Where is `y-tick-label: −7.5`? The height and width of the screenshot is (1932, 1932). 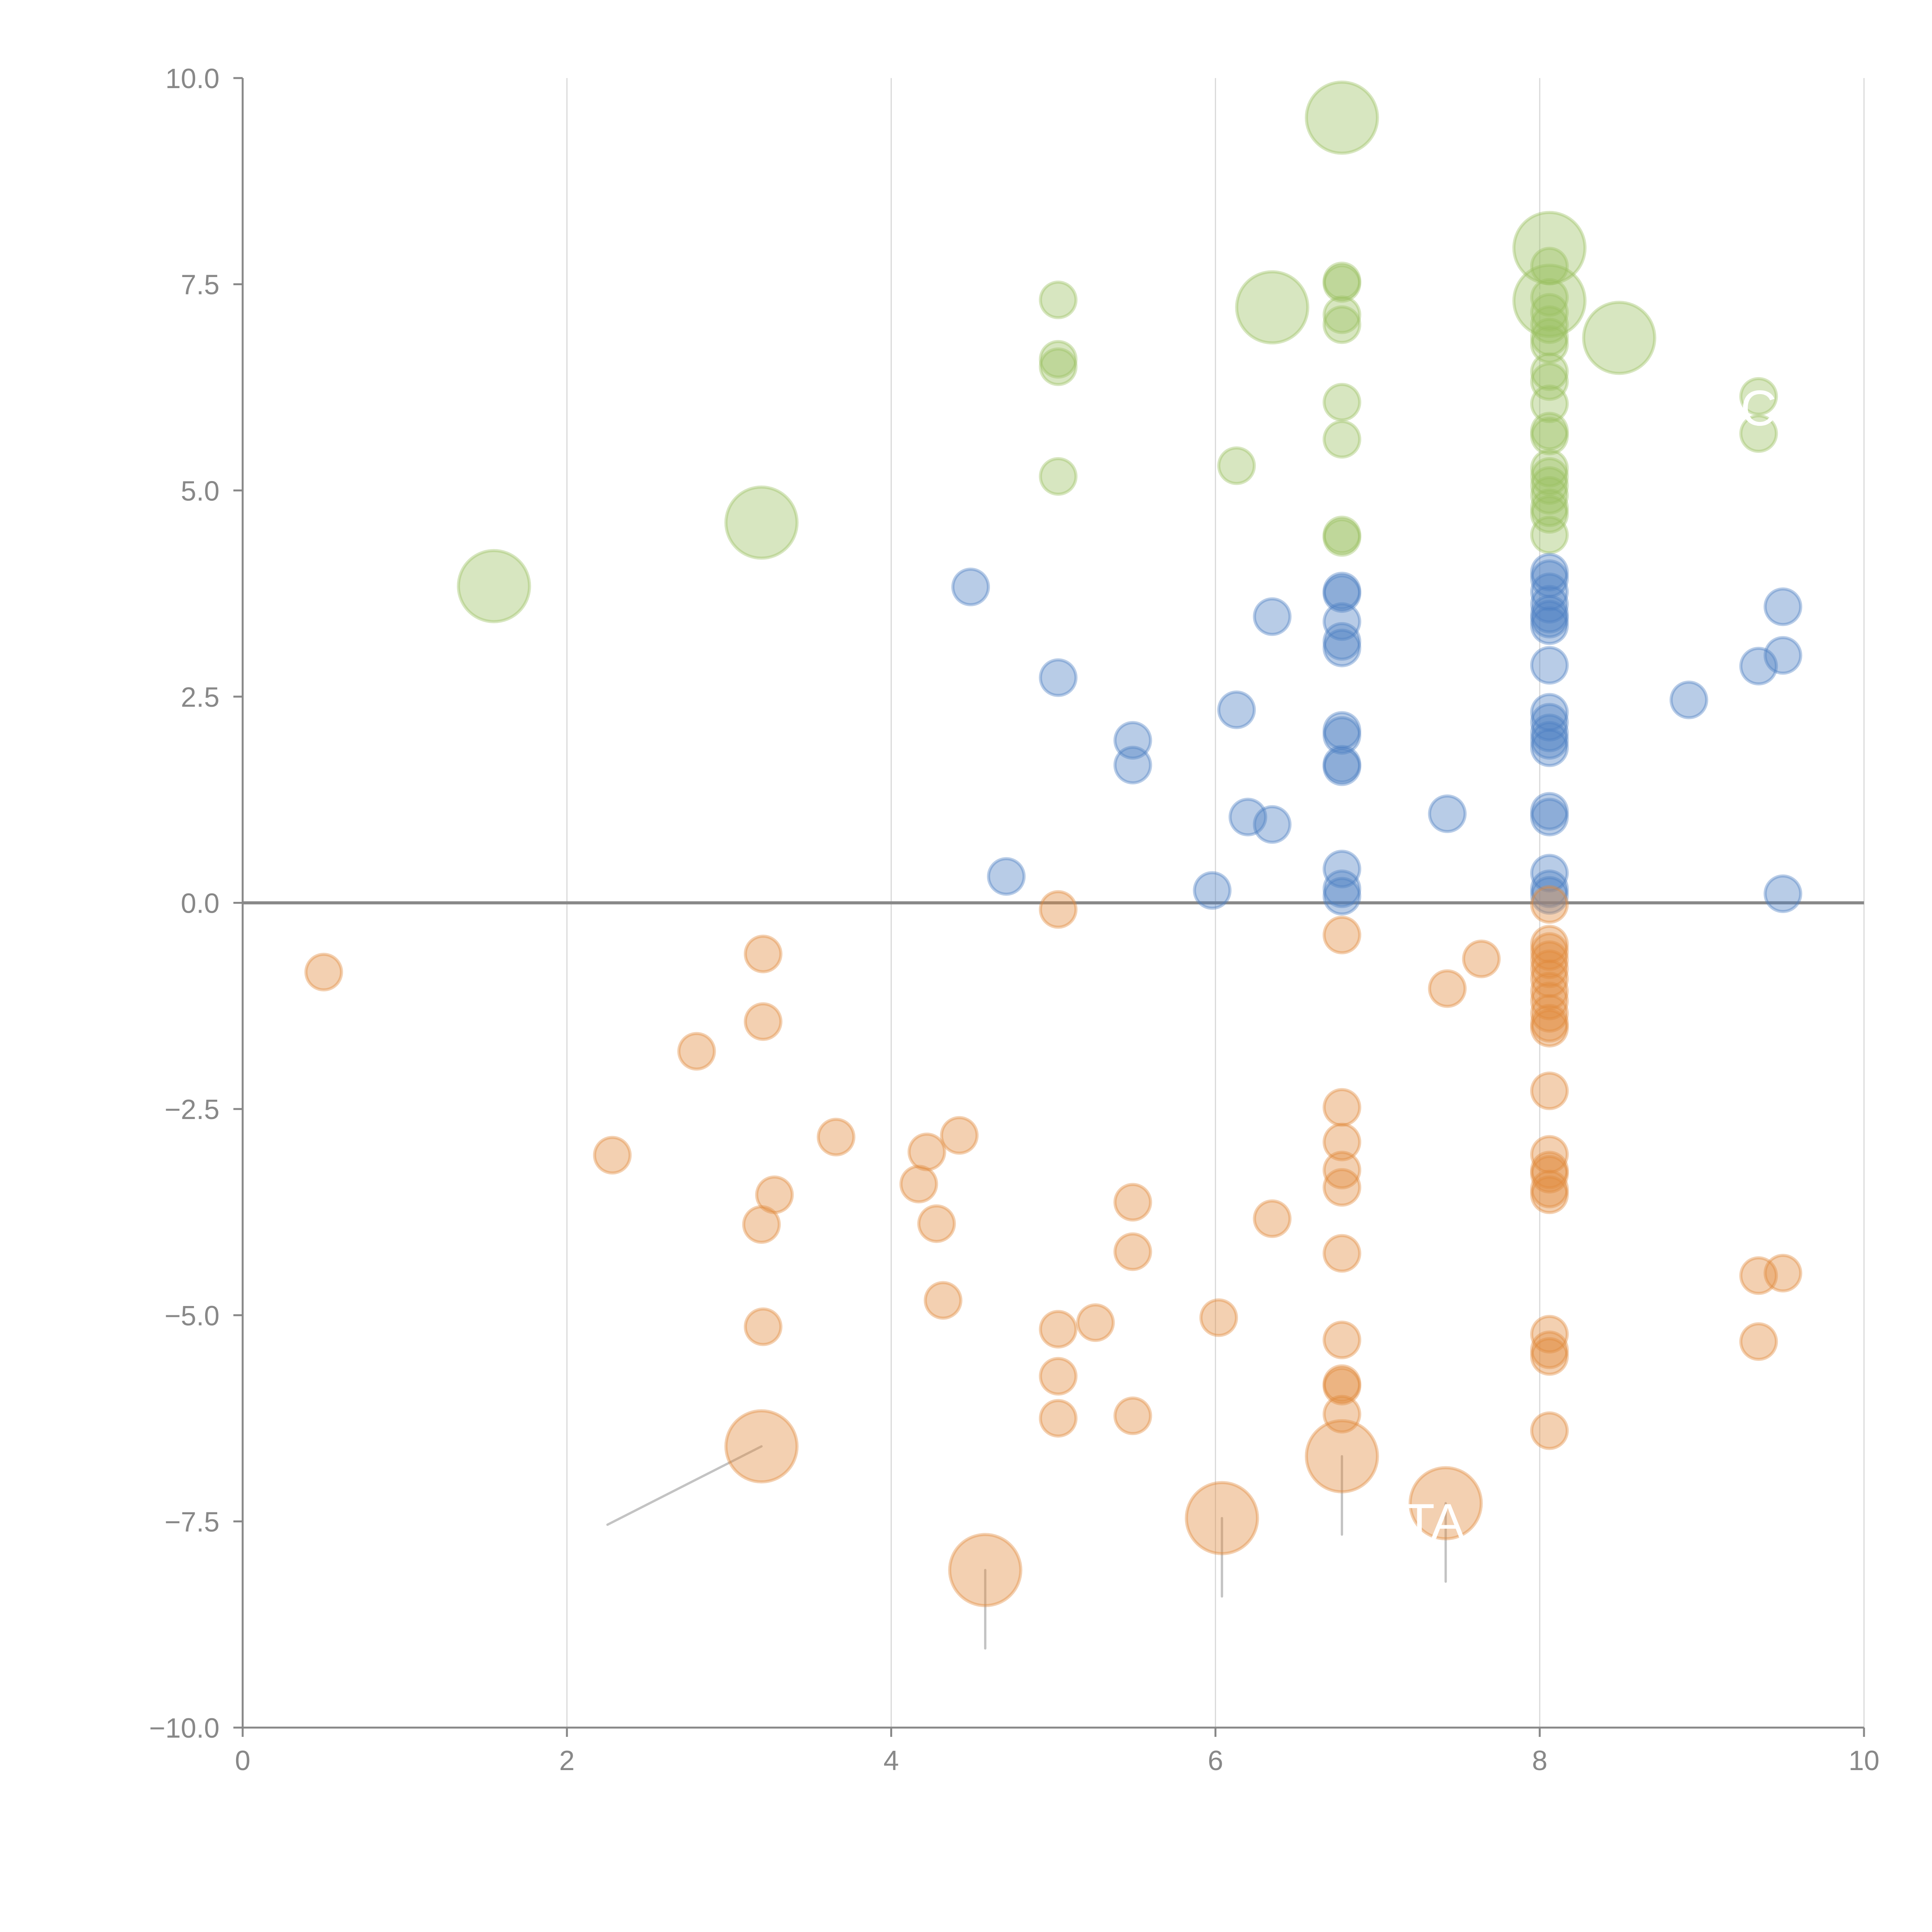 y-tick-label: −7.5 is located at coordinates (192, 1522).